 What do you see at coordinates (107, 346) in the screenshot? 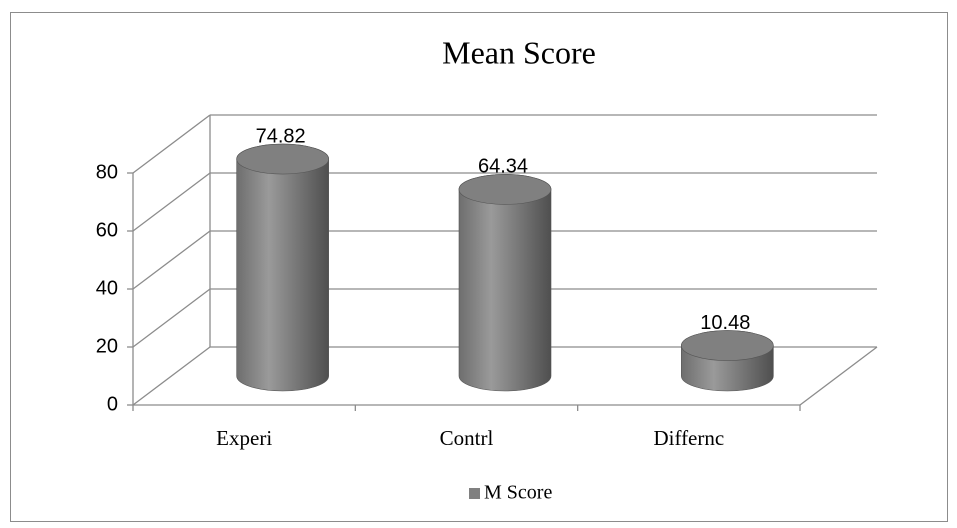
I see `y-tick-label: 20` at bounding box center [107, 346].